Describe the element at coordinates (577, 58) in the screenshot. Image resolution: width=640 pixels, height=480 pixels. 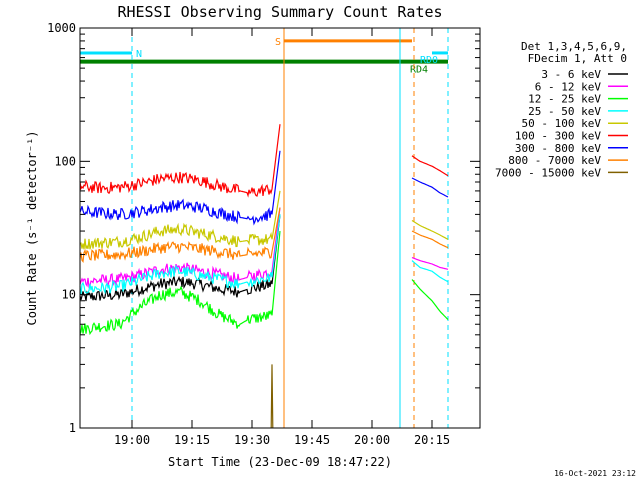
I see `legend-header-1: FDecim 1, Att 0` at that location.